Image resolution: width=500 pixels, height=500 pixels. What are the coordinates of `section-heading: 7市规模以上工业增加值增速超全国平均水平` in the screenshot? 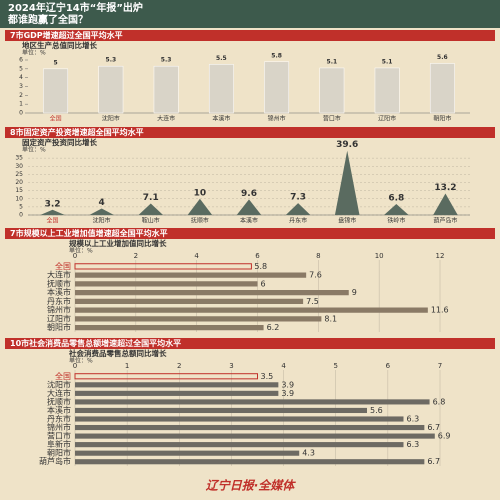 It's located at (89, 233).